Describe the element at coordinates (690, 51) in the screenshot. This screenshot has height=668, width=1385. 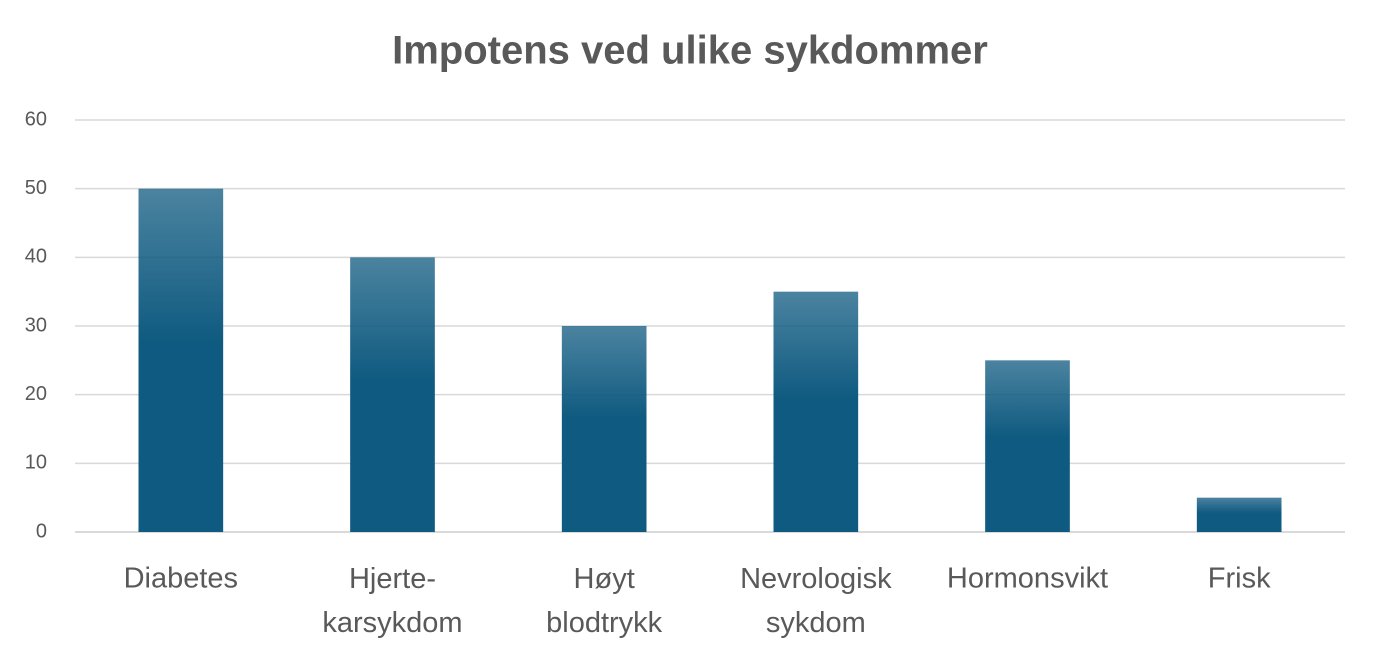
I see `chart-title: Impotens ved ulike sykdommer` at that location.